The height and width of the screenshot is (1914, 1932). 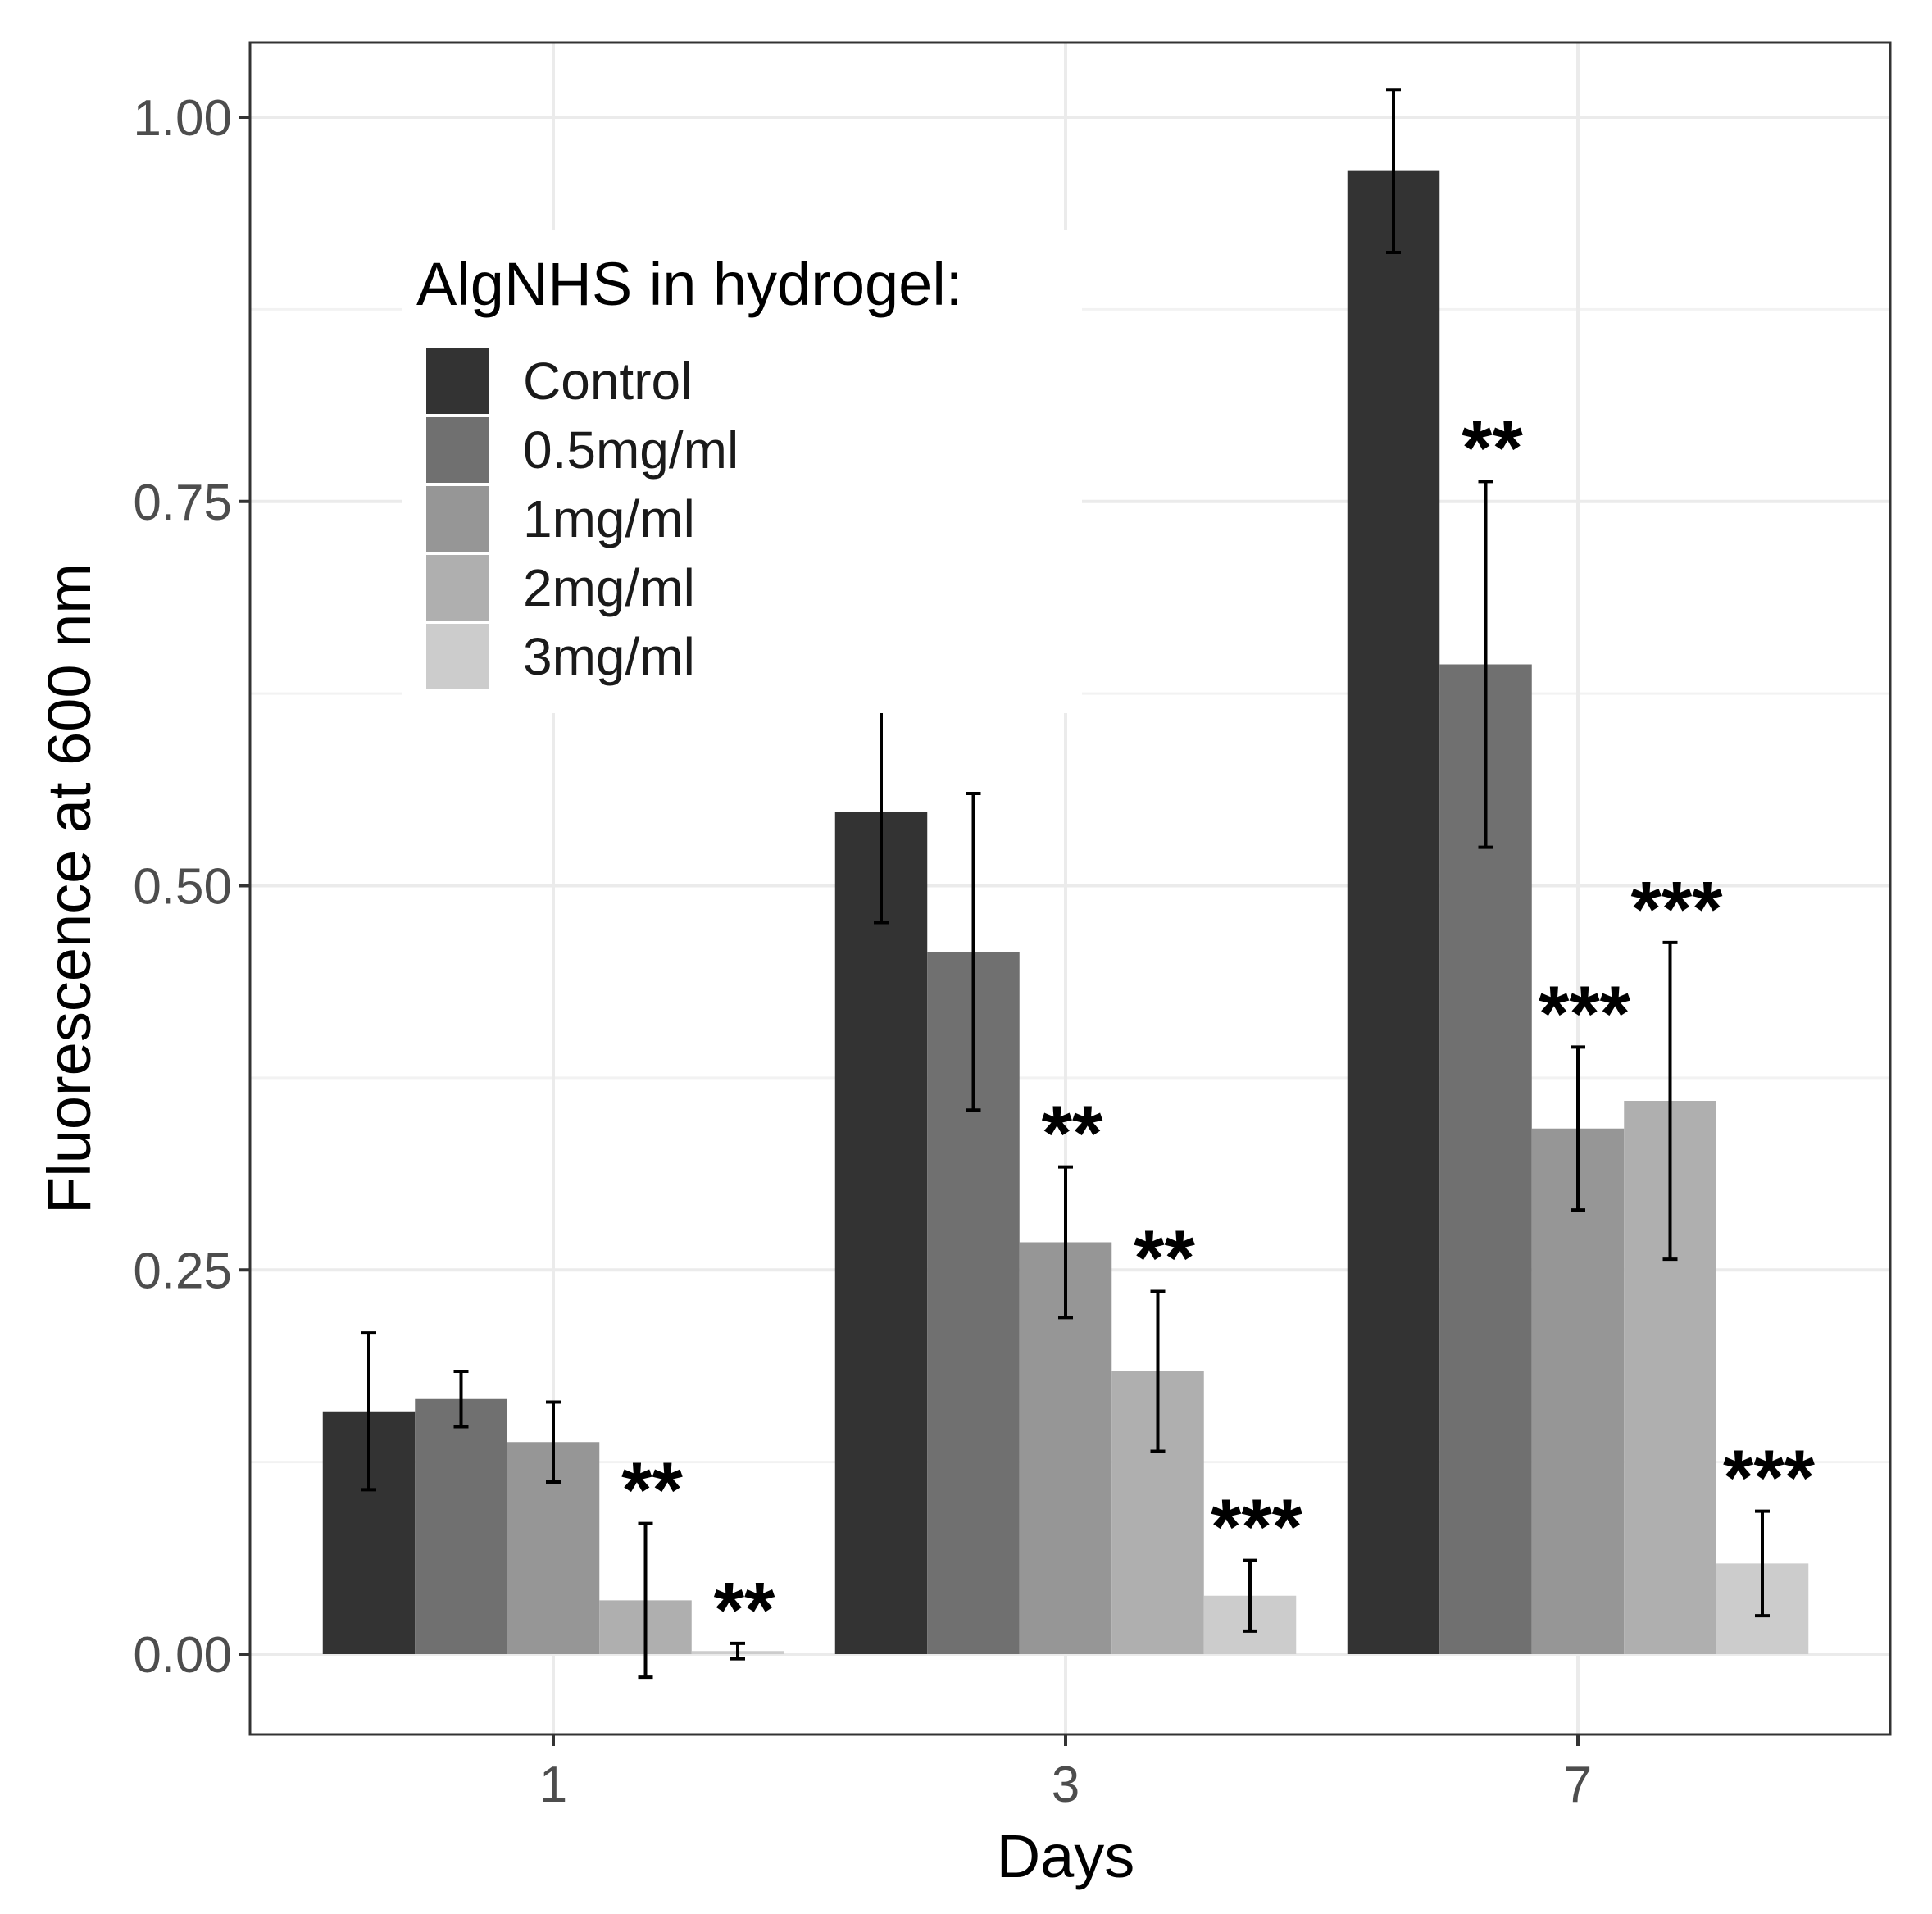 What do you see at coordinates (744, 1610) in the screenshot?
I see `significance-label-day1-series4: **` at bounding box center [744, 1610].